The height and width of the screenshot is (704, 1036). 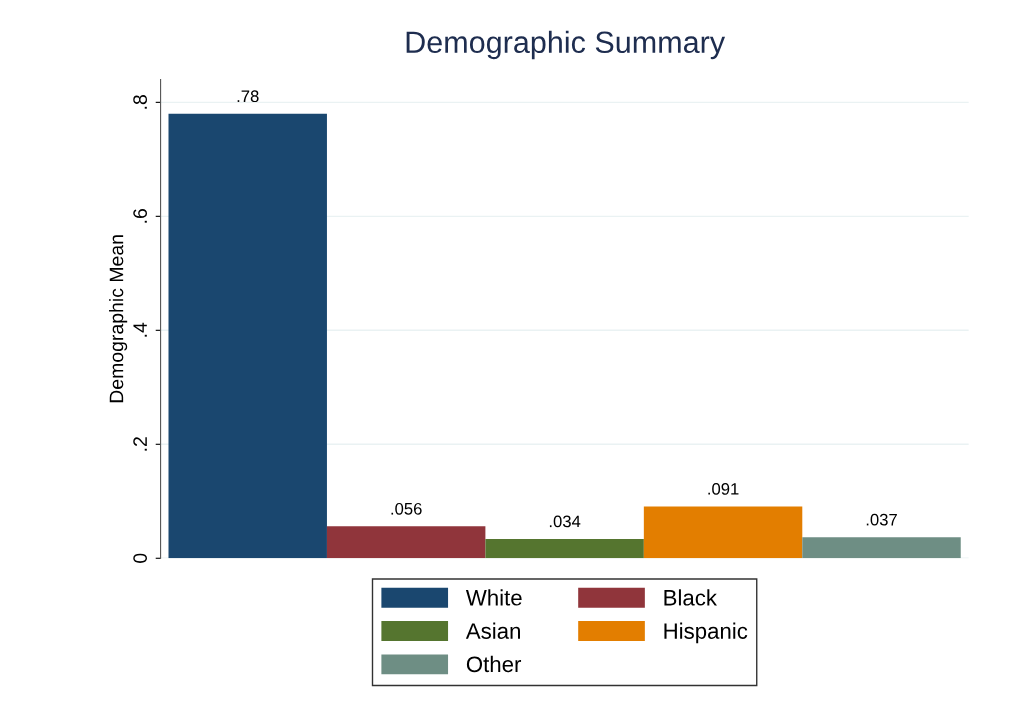 What do you see at coordinates (494, 664) in the screenshot?
I see `legend-label: Other` at bounding box center [494, 664].